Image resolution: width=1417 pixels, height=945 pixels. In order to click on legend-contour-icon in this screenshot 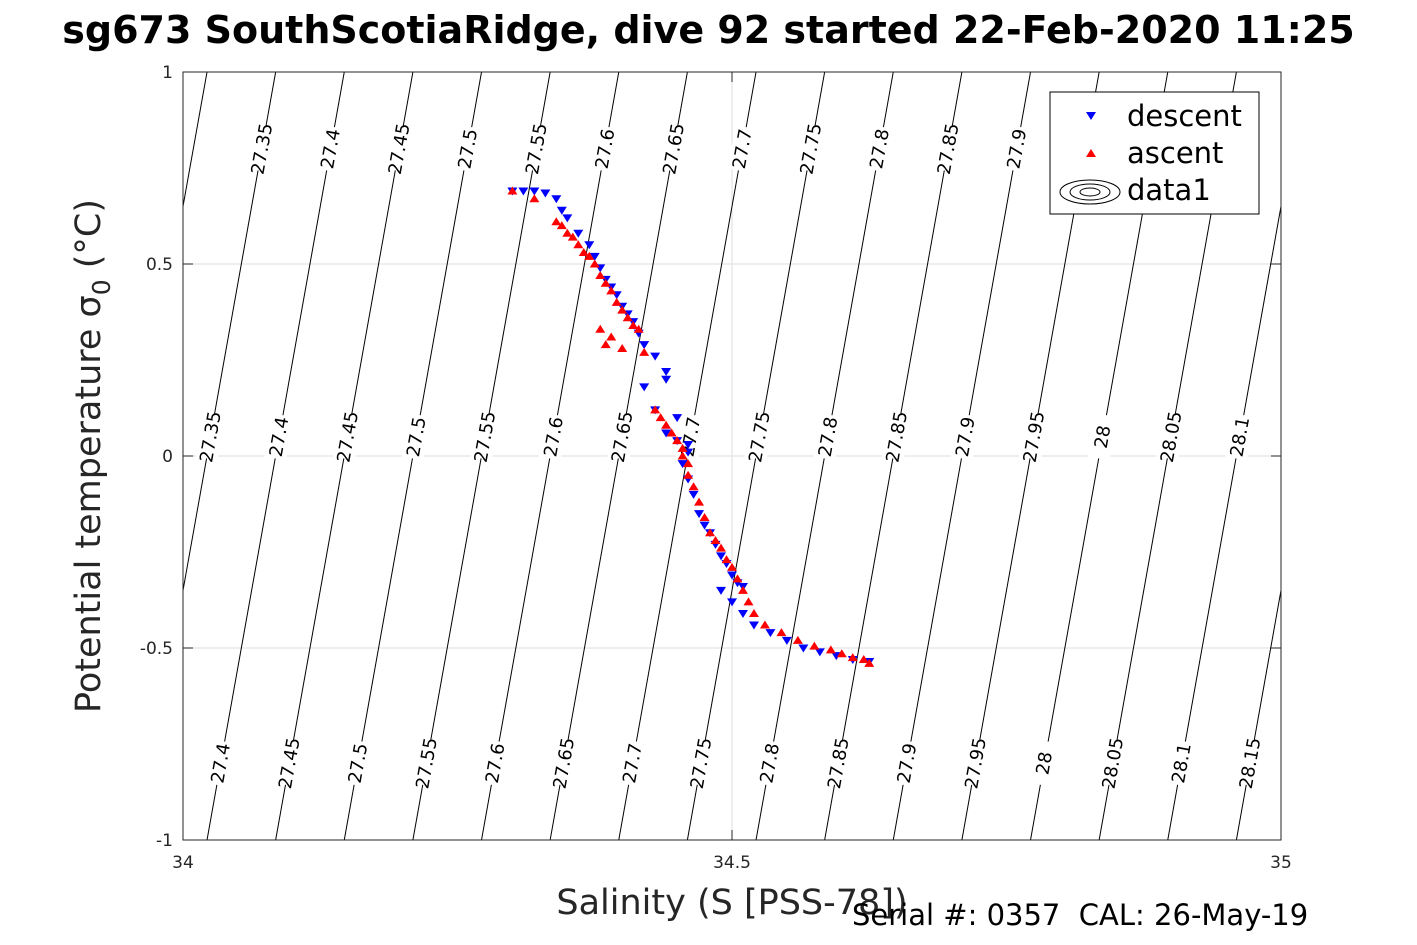, I will do `click(1090, 192)`.